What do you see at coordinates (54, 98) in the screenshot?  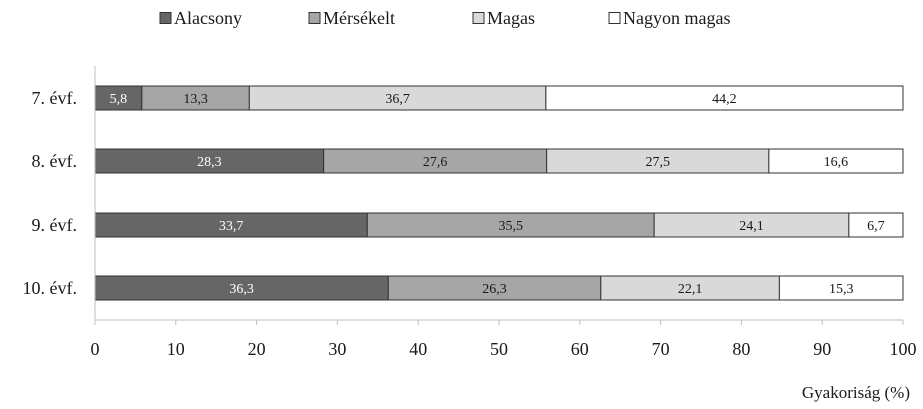 I see `category-label: 7. évf.` at bounding box center [54, 98].